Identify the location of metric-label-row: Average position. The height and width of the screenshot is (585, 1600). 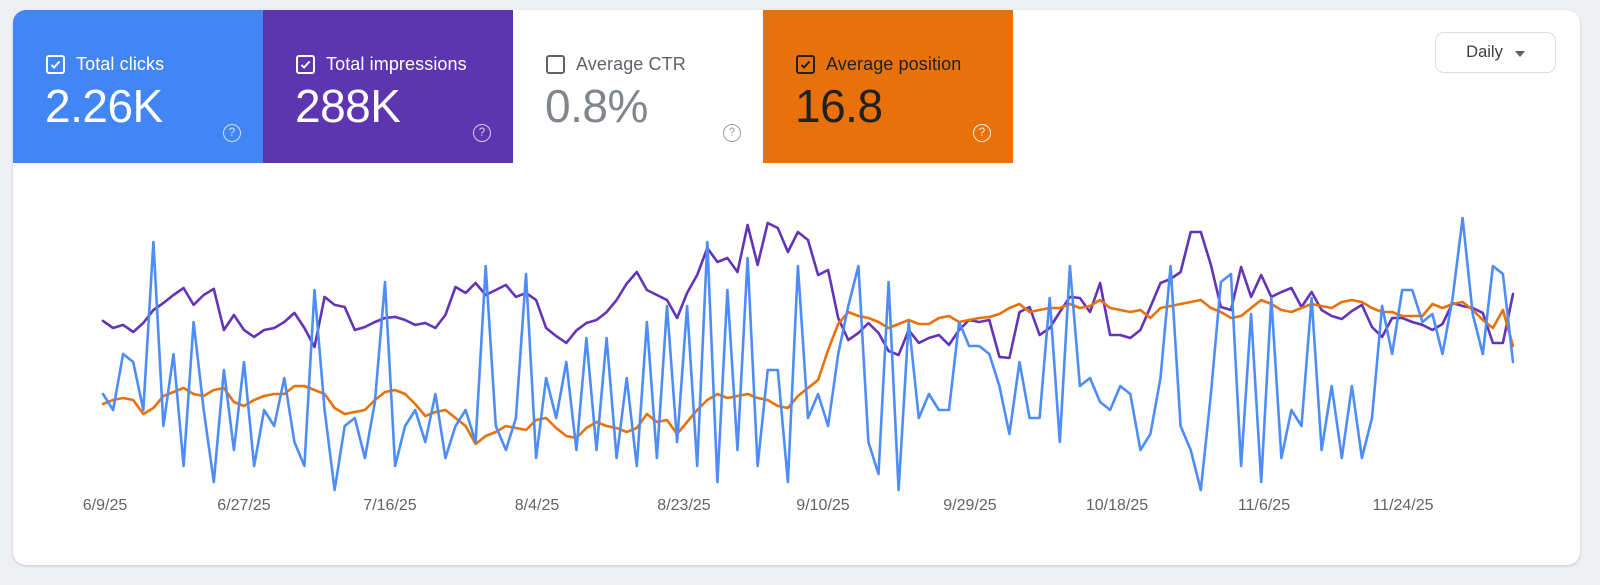
(878, 64).